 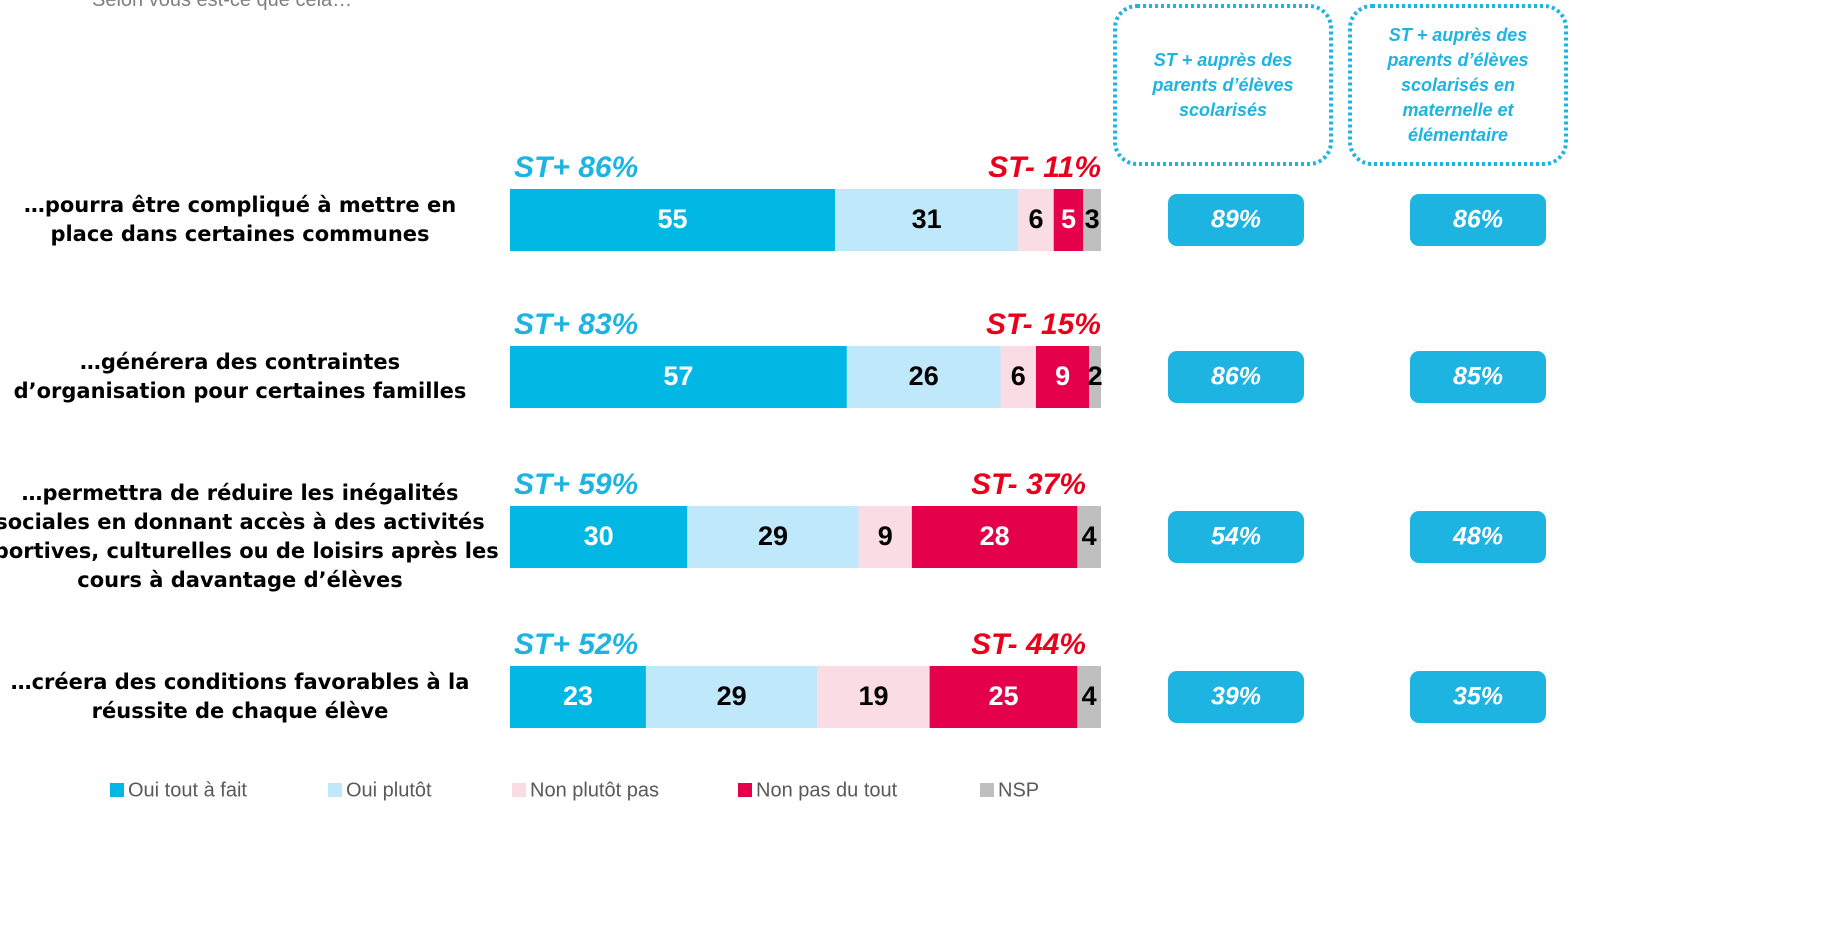 I want to click on segment-label: 5, so click(x=1068, y=219).